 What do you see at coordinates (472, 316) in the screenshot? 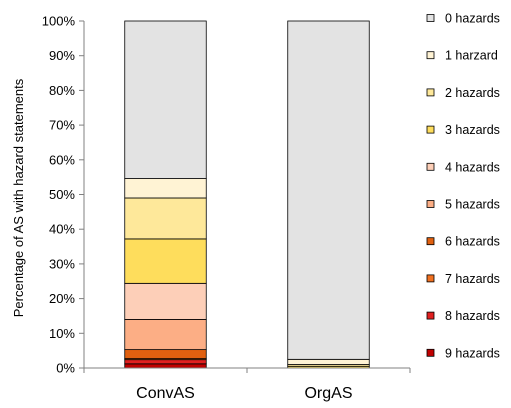
I see `legend-label: 8 hazards` at bounding box center [472, 316].